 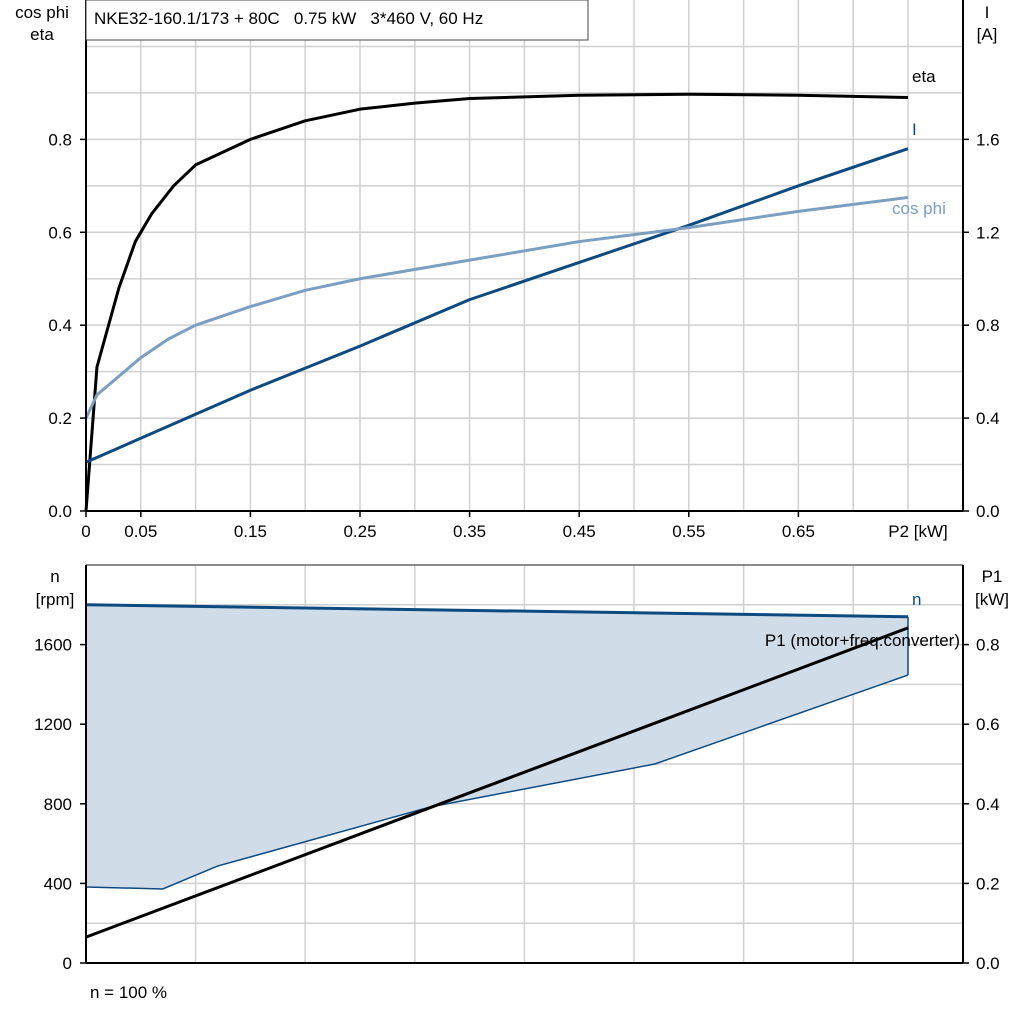 I want to click on y-tick-label-right: 1.6, so click(x=988, y=139).